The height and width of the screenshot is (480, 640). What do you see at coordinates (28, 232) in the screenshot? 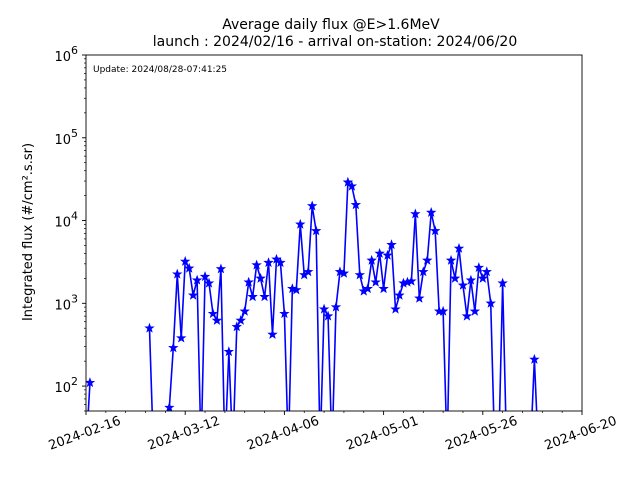
I see `y-axis-label: Integrated flux (#/cm².s.sr)` at bounding box center [28, 232].